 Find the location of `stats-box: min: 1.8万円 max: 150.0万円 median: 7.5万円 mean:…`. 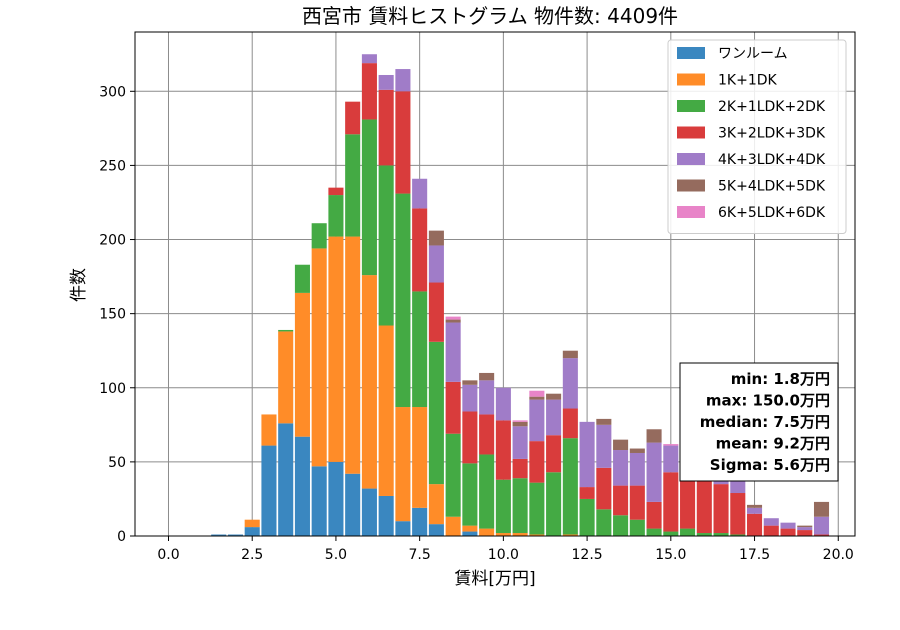

stats-box: min: 1.8万円 max: 150.0万円 median: 7.5万円 mean:… is located at coordinates (759, 422).